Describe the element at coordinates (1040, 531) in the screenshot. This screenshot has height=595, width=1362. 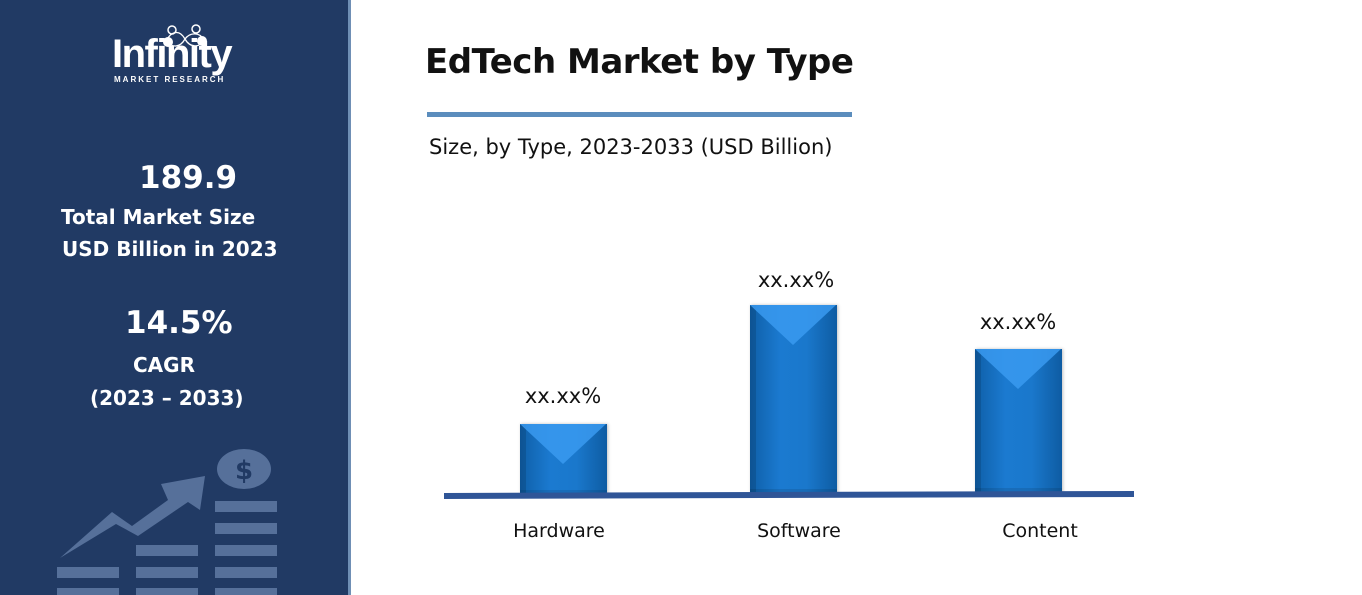
I see `category-label-content: Content` at that location.